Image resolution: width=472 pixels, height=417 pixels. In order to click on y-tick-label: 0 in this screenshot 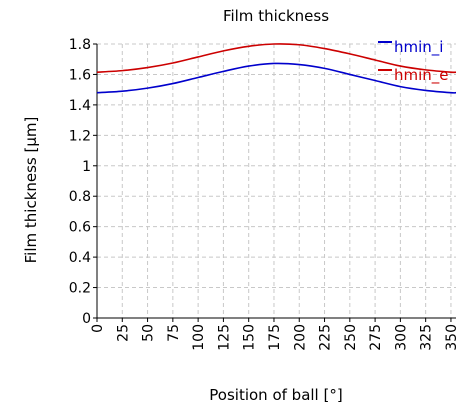, I will do `click(86, 319)`.